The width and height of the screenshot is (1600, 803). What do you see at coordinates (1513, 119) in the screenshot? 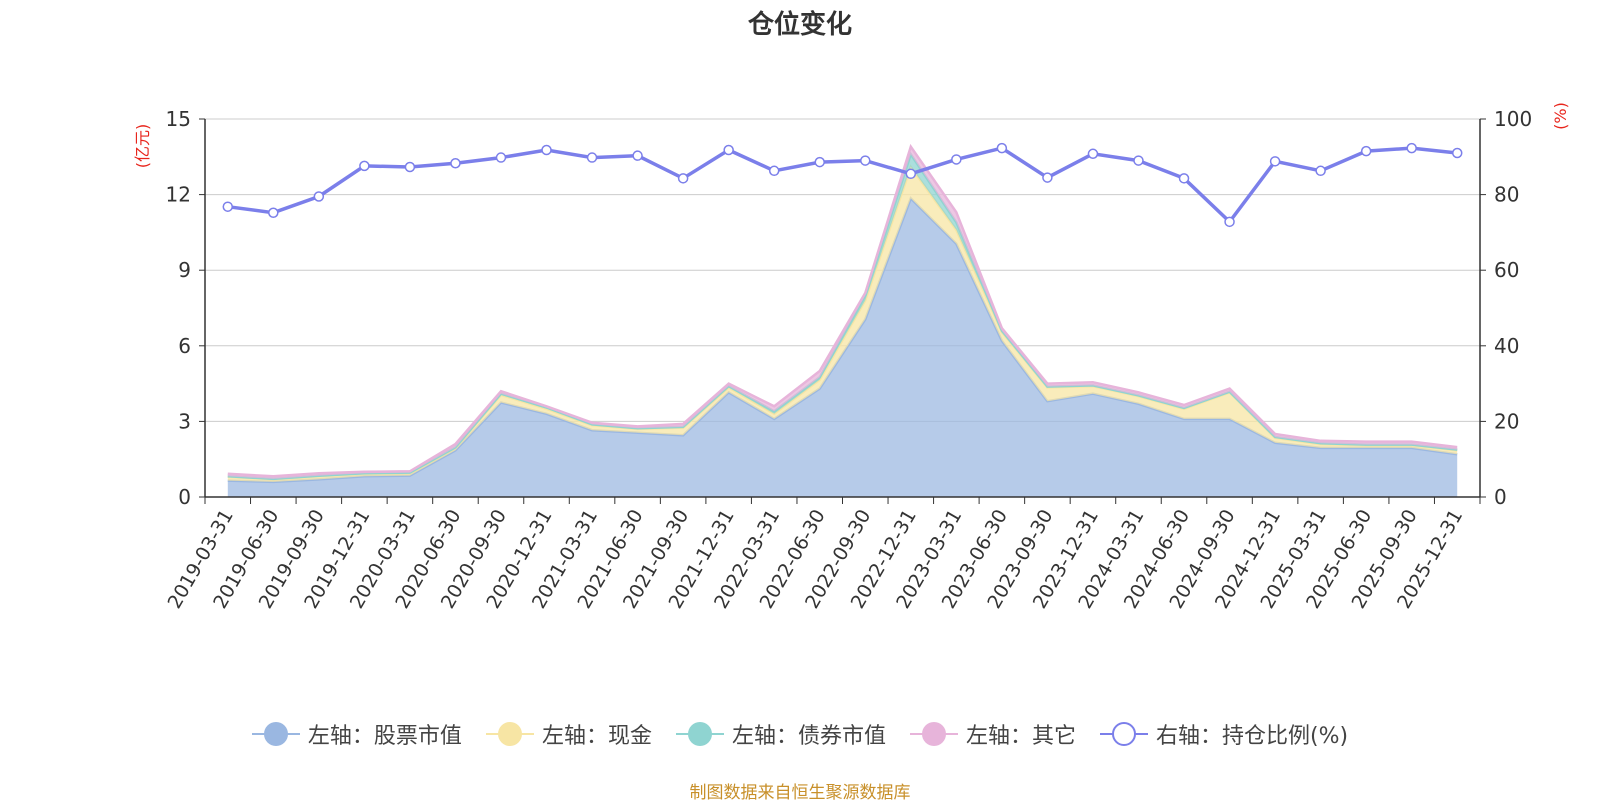
I see `right-tick-label: 100` at bounding box center [1513, 119].